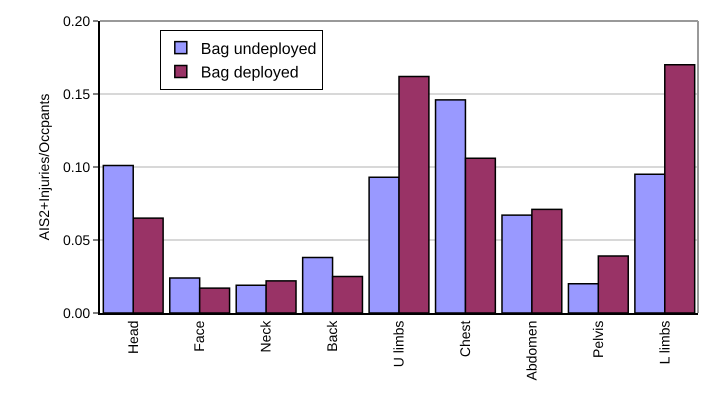  I want to click on x-tick-label: Abdomen, so click(531, 350).